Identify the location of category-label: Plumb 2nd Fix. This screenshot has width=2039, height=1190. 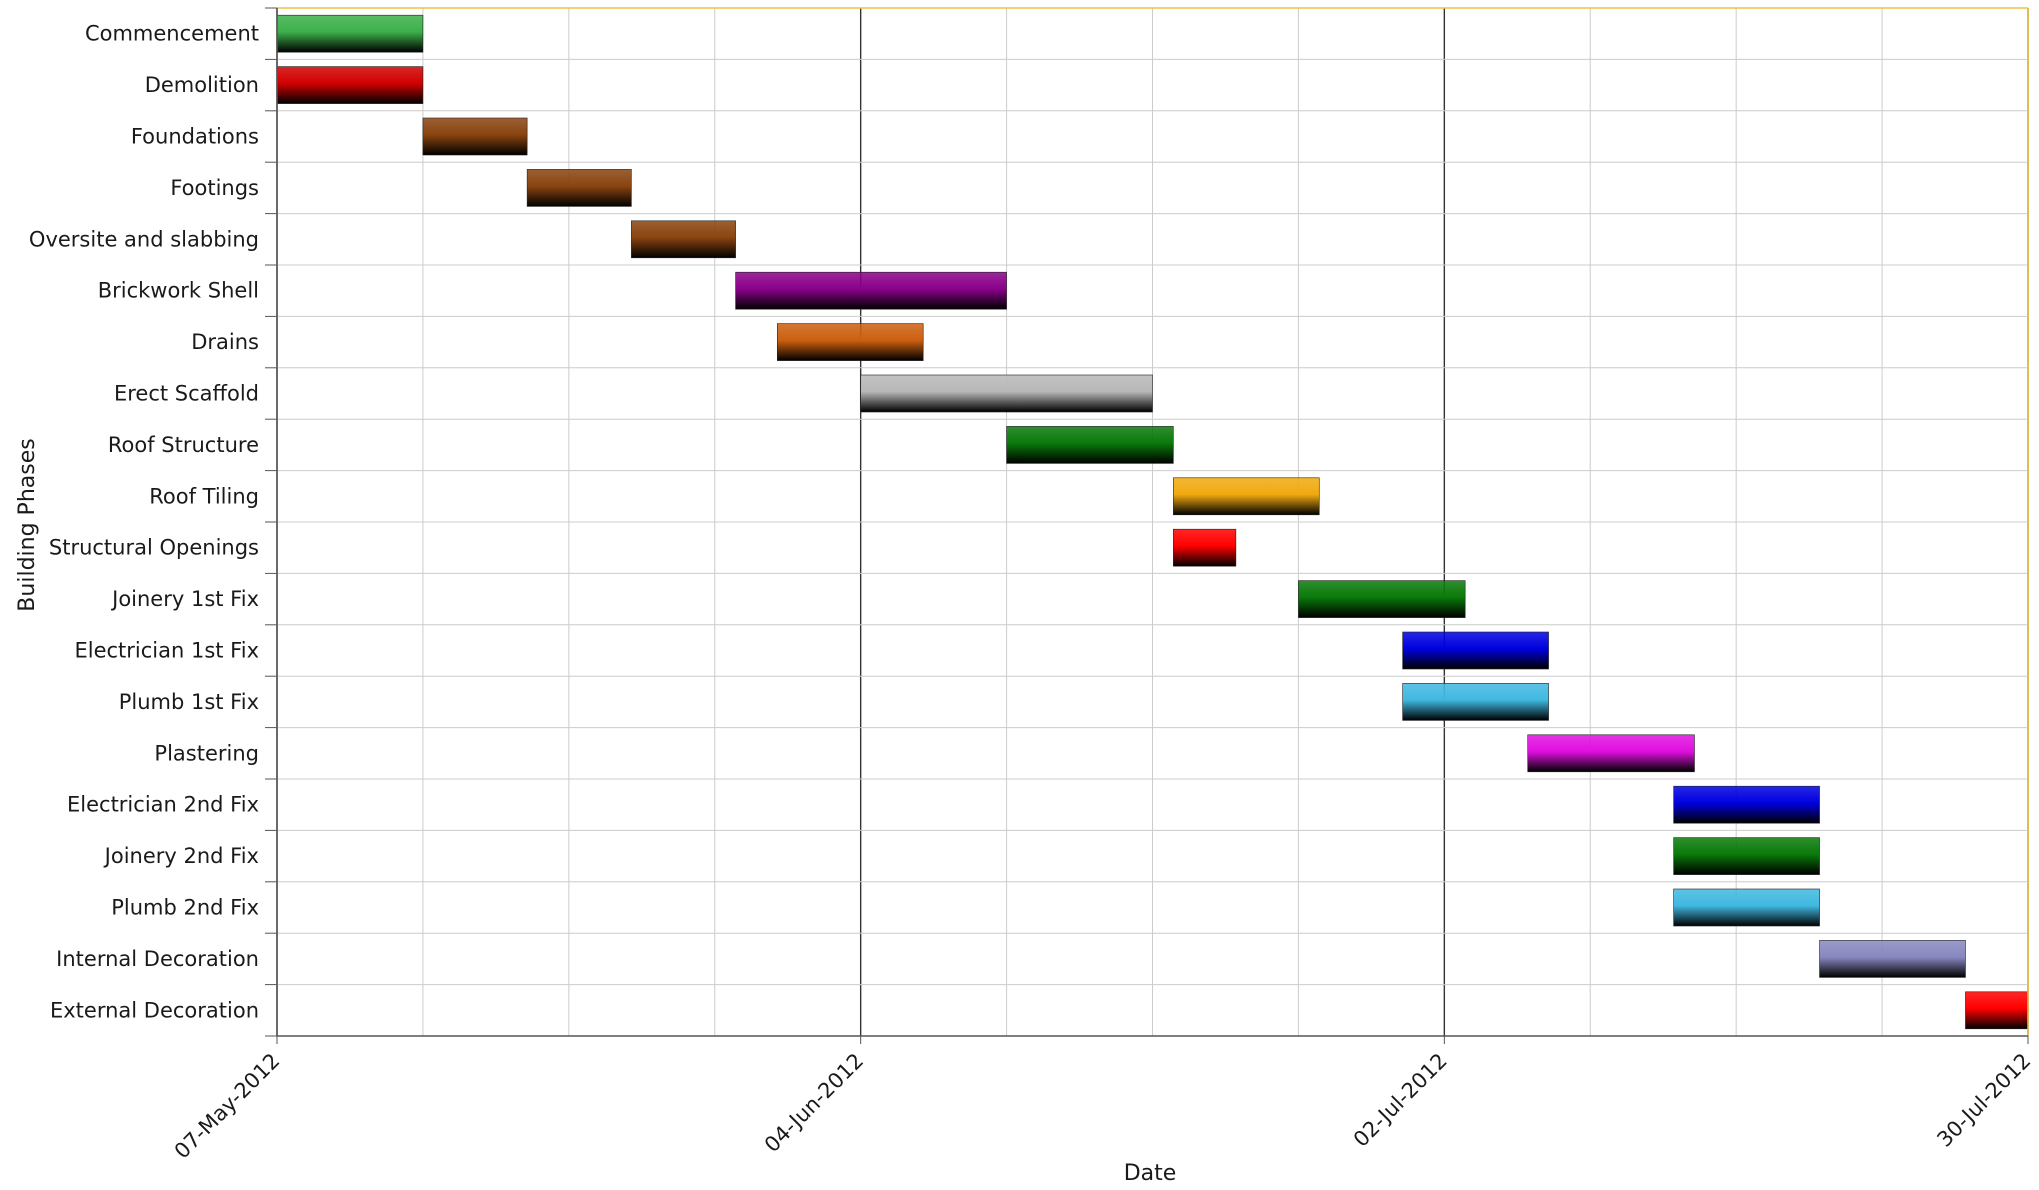
(185, 908).